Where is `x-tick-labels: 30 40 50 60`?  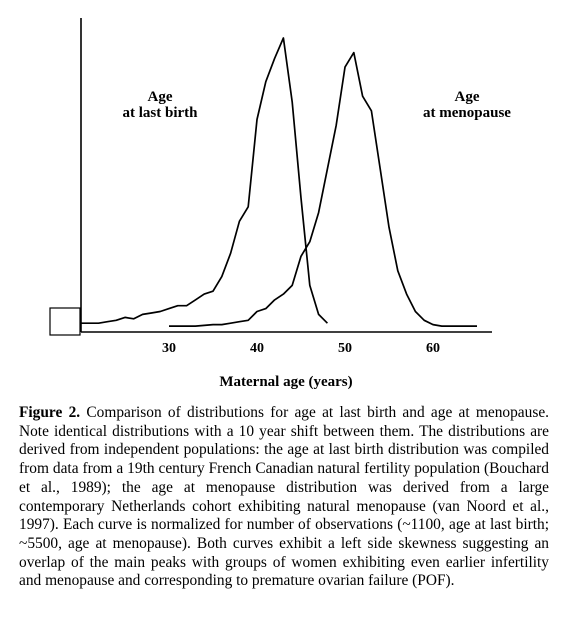
x-tick-labels: 30 40 50 60 is located at coordinates (301, 348).